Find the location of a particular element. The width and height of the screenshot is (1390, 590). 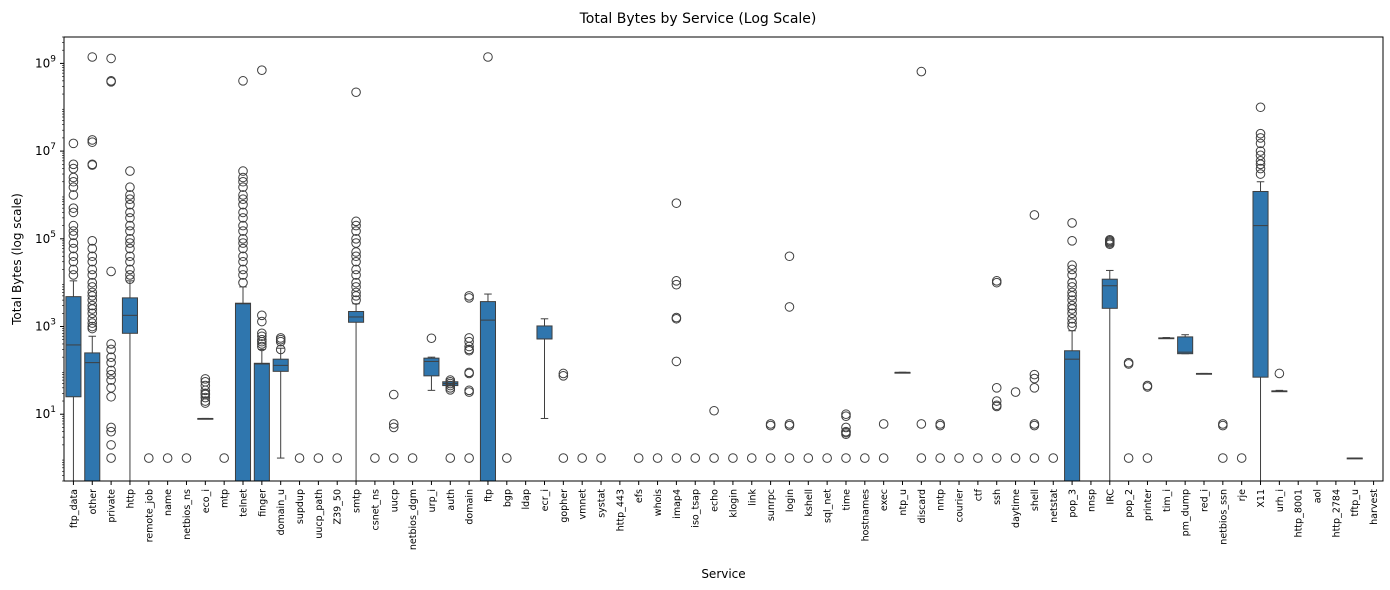

box-ecr_i is located at coordinates (544, 332).